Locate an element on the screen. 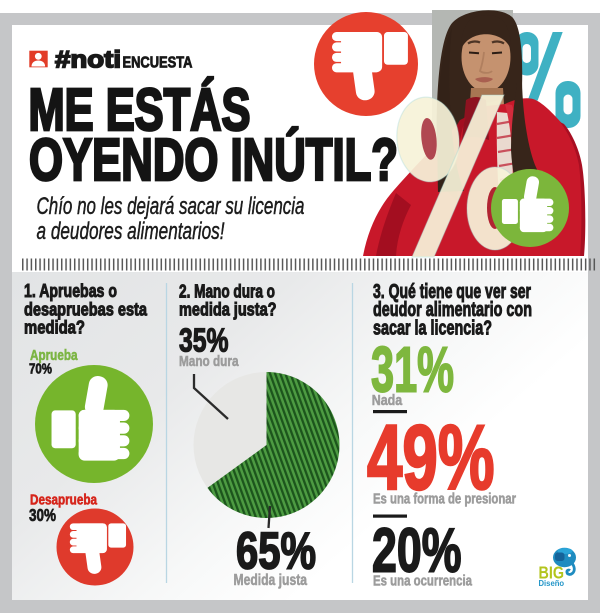 The width and height of the screenshot is (600, 613). svg-text: 65% is located at coordinates (276, 551).